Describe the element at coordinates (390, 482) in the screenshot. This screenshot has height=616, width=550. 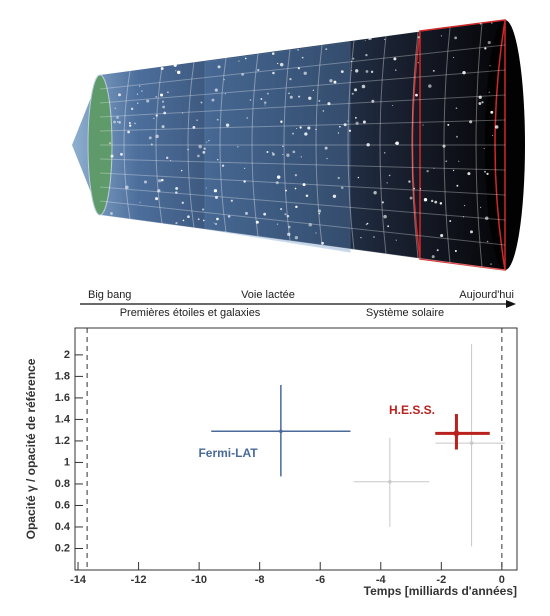
I see `point` at that location.